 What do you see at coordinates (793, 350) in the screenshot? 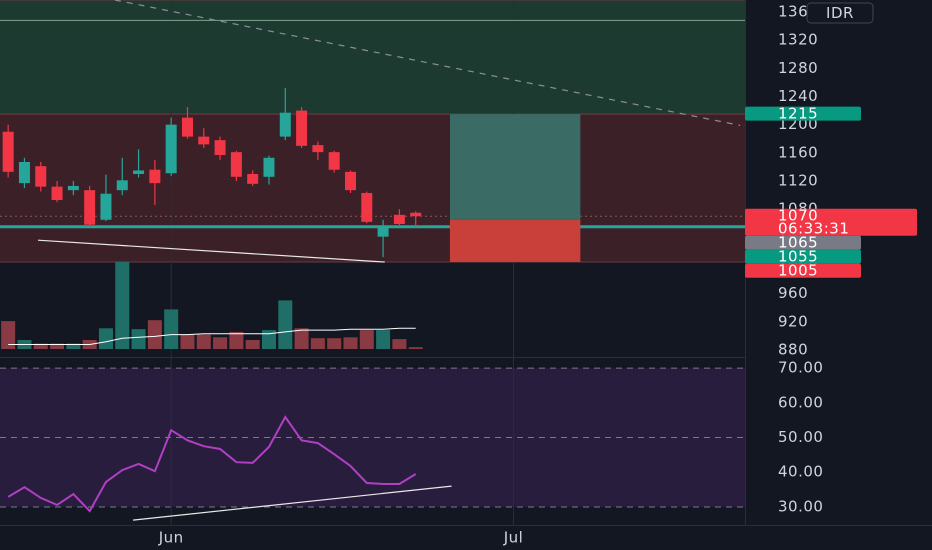
I see `y-tick-label: 880` at bounding box center [793, 350].